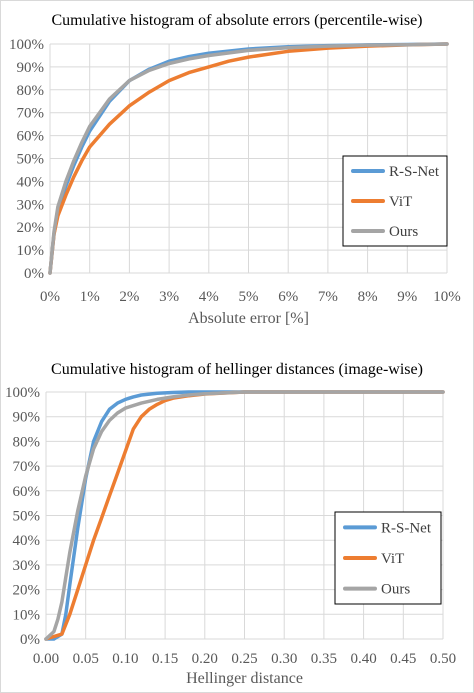 The width and height of the screenshot is (474, 693). What do you see at coordinates (368, 297) in the screenshot?
I see `x-tick-label: 8%` at bounding box center [368, 297].